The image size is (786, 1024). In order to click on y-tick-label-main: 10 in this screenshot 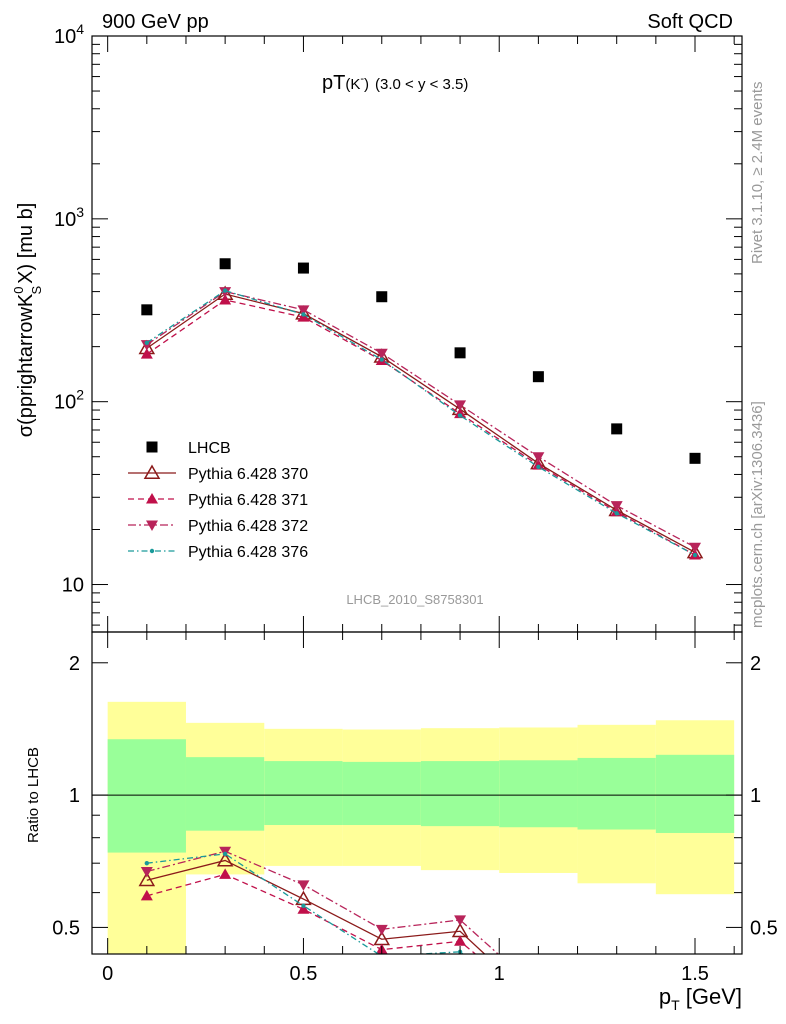, I will do `click(73, 586)`.